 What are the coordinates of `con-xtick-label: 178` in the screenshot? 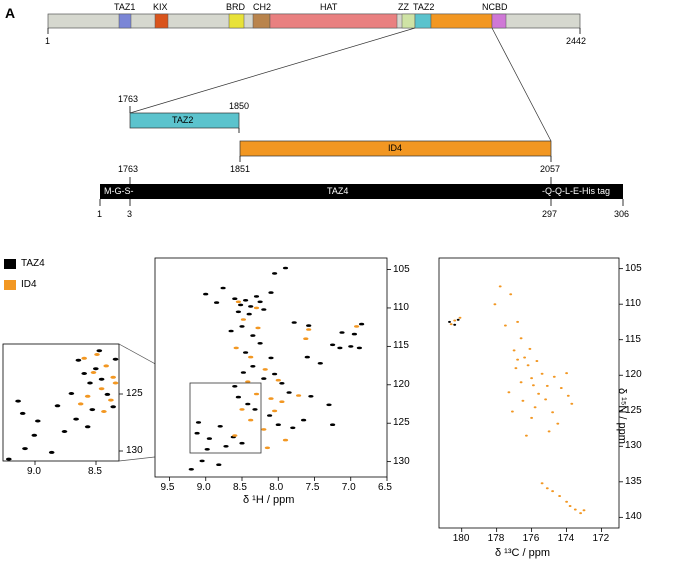 It's located at (496, 538).